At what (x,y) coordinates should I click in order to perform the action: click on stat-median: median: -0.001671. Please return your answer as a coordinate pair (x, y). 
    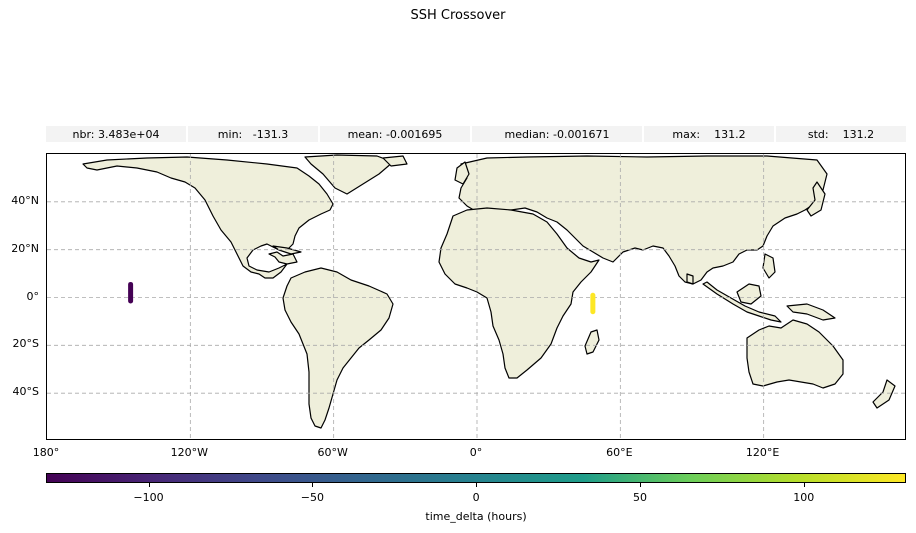
    Looking at the image, I should click on (557, 134).